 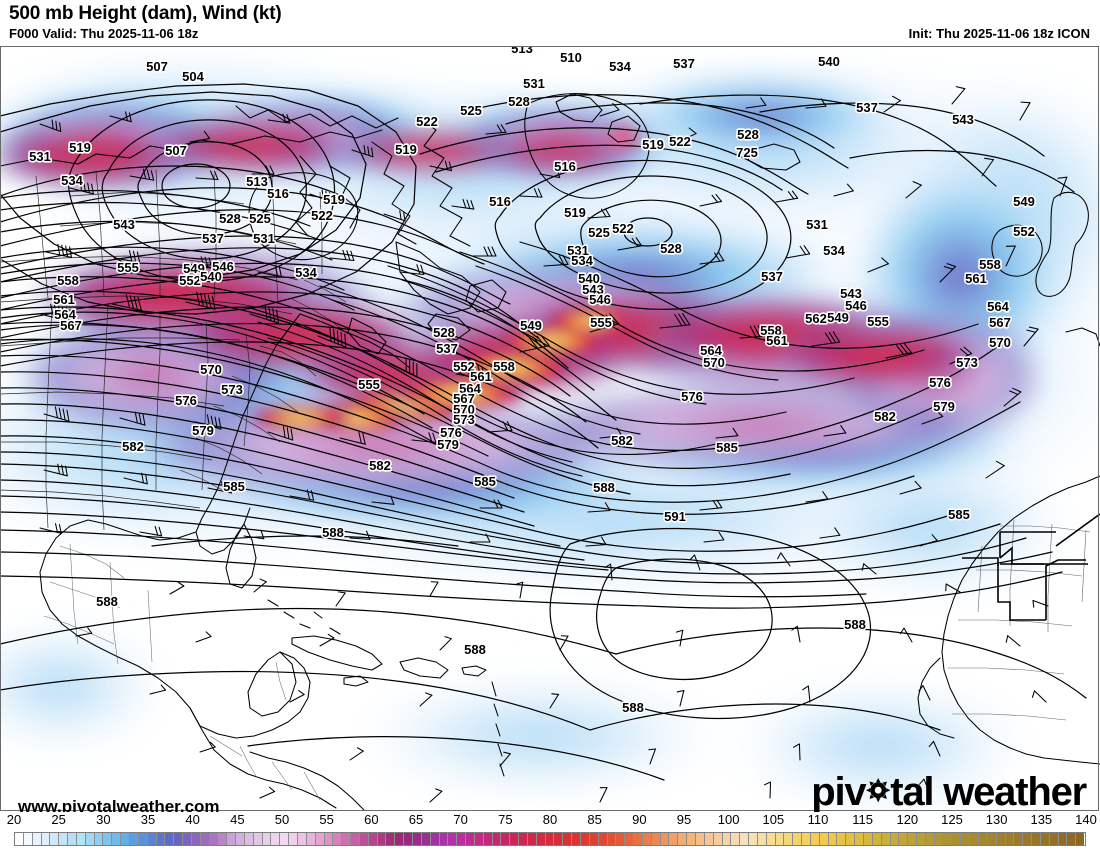 I want to click on contour-label-halo: 513, so click(x=257, y=181).